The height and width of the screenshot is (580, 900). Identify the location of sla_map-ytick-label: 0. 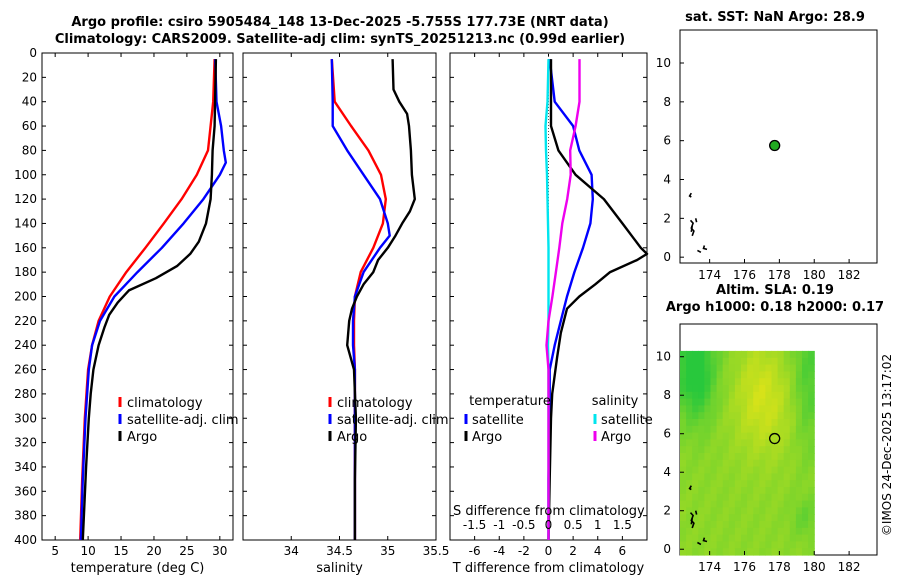
(667, 549).